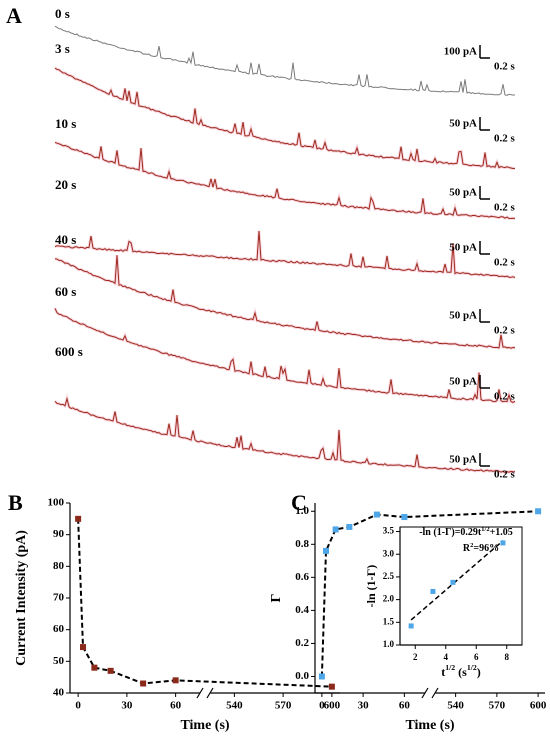 This screenshot has height=741, width=550. Describe the element at coordinates (204, 603) in the screenshot. I see `connector-line` at that location.